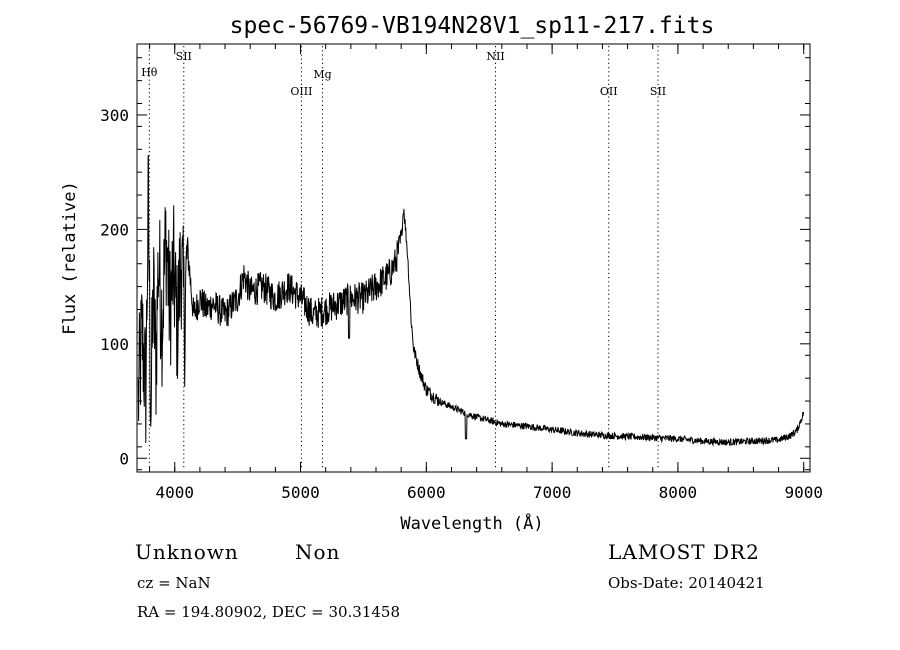 This screenshot has width=900, height=650. I want to click on x-tick-label: 7000, so click(552, 492).